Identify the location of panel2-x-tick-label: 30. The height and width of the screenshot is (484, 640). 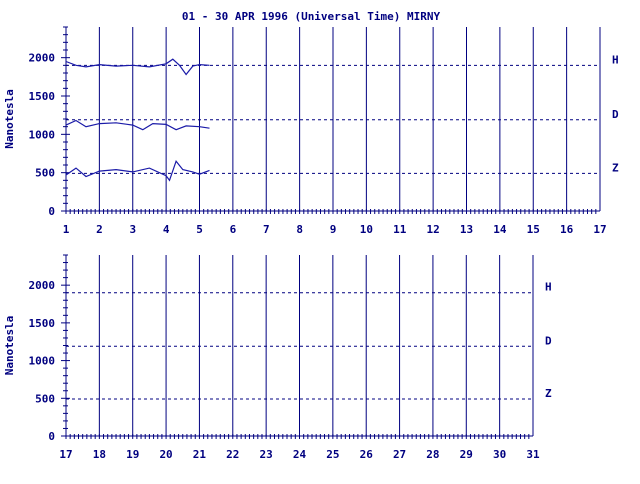
(499, 454).